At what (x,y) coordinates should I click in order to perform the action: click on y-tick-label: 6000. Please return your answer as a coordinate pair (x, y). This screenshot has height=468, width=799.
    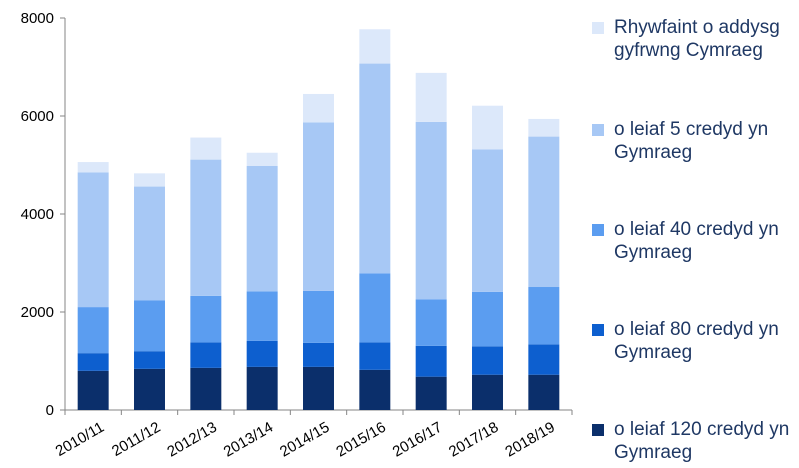
    Looking at the image, I should click on (37, 116).